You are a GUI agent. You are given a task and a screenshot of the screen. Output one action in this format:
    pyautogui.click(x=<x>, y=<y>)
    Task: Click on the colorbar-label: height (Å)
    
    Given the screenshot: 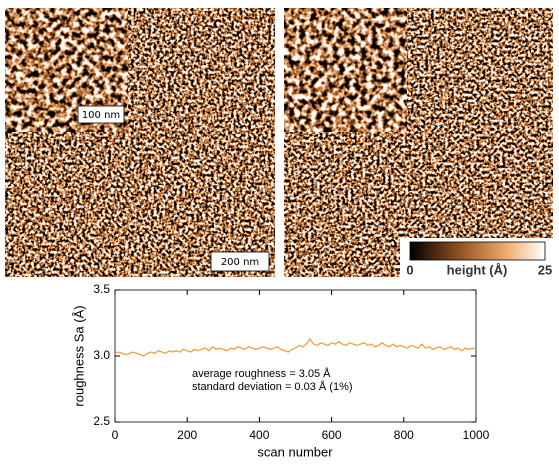 What is the action you would take?
    pyautogui.click(x=477, y=269)
    